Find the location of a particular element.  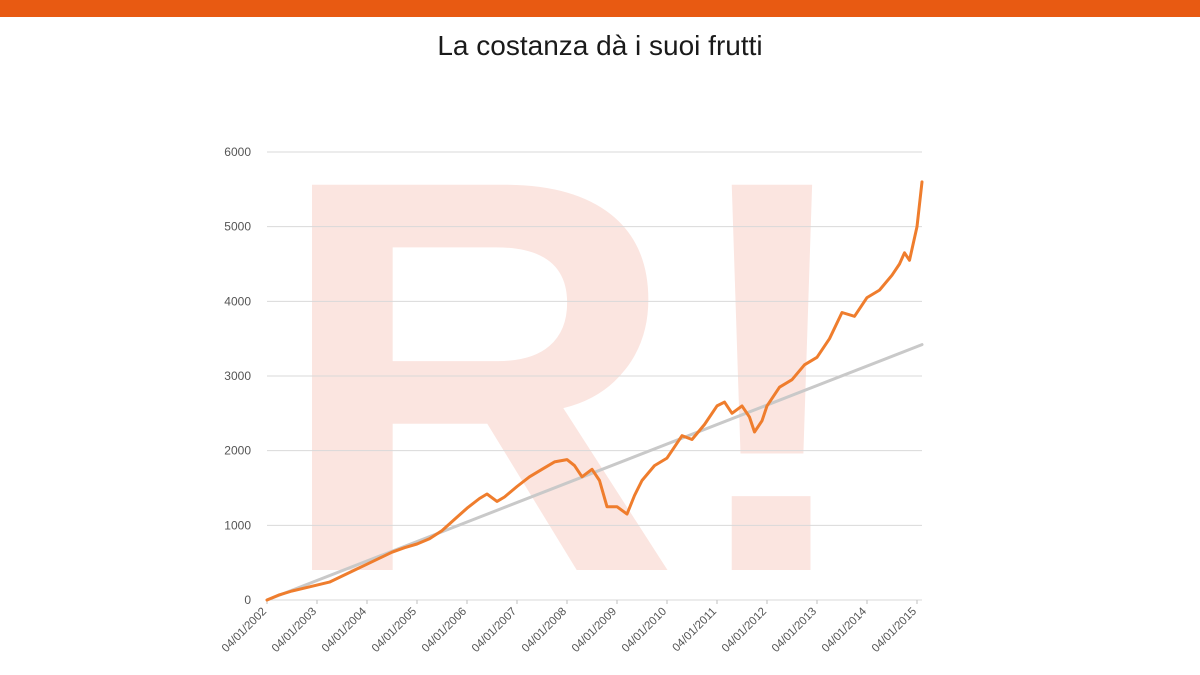

y-tick-label: 5000 is located at coordinates (237, 227).